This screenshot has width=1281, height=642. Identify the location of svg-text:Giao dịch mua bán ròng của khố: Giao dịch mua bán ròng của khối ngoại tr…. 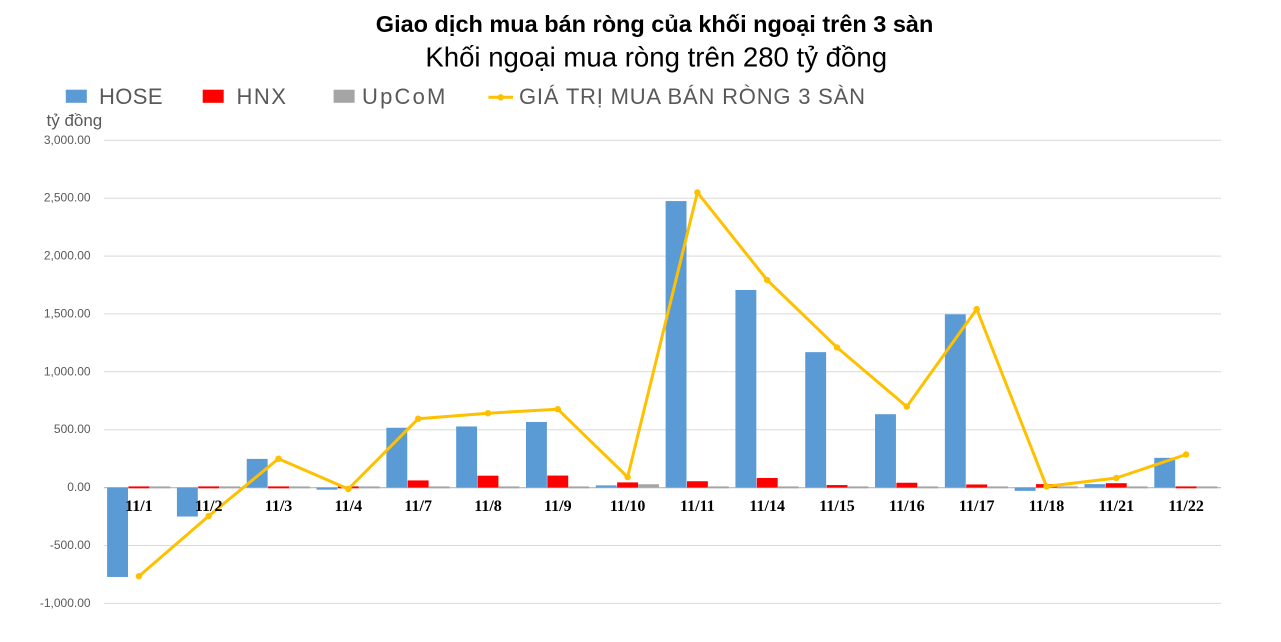
(655, 24).